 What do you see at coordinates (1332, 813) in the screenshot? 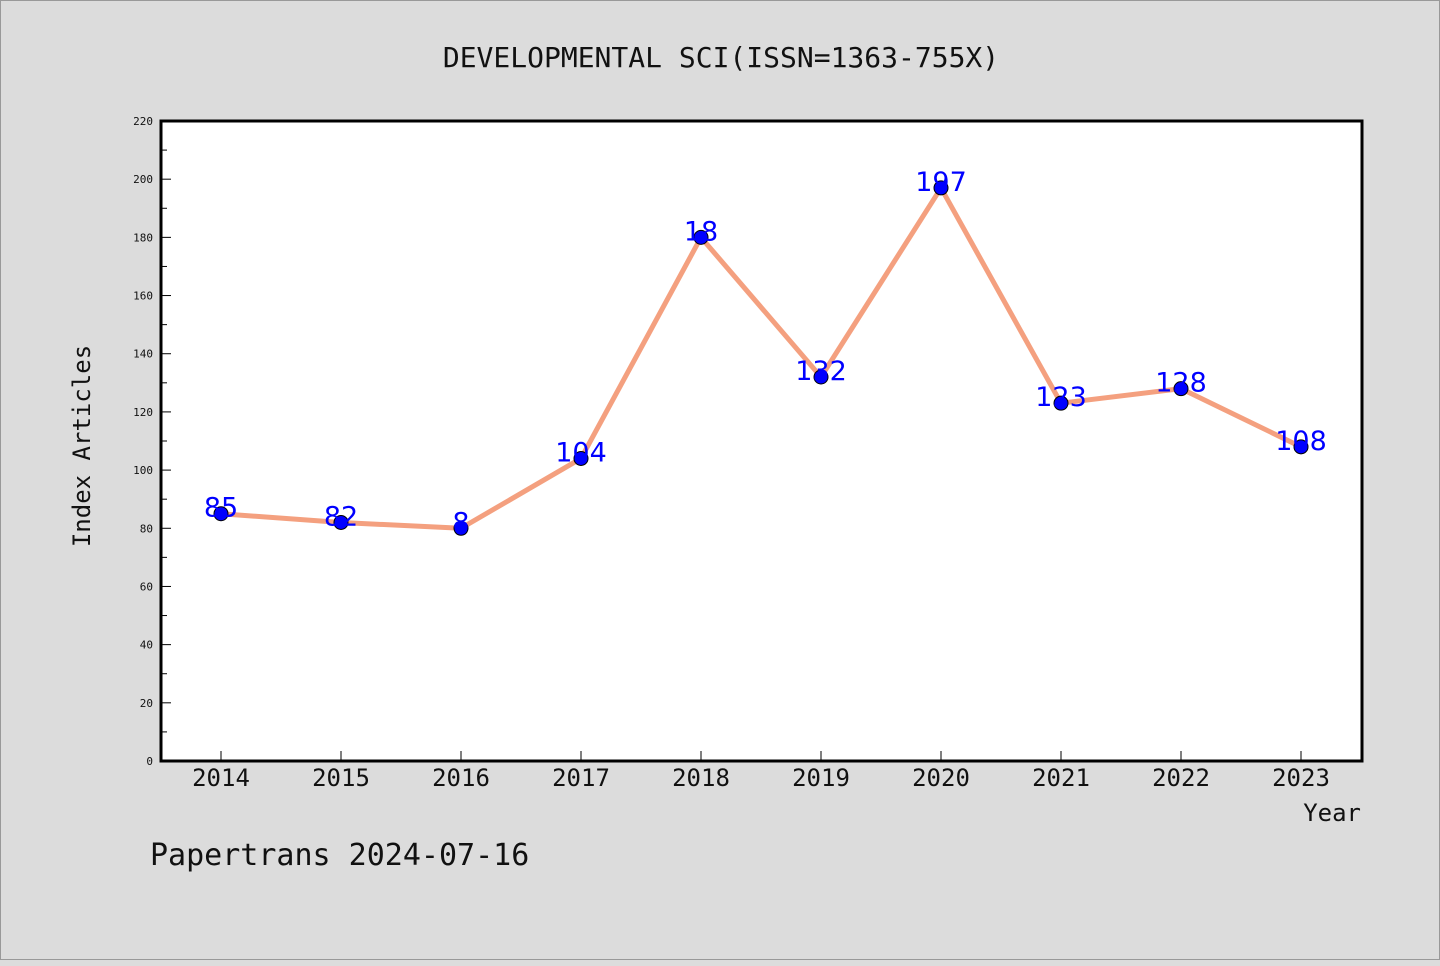
I see `x-axis-label: Year` at bounding box center [1332, 813].